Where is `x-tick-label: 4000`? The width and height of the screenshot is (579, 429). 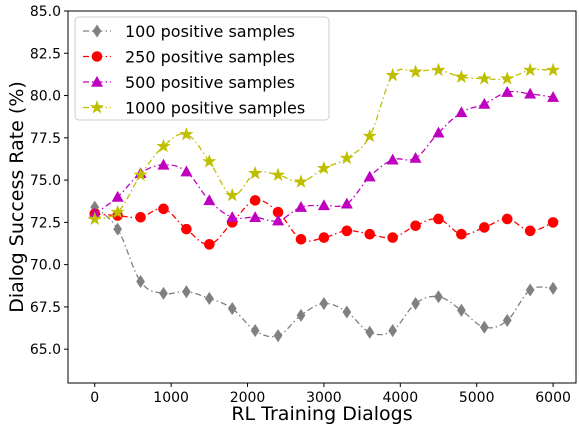 x-tick-label: 4000 is located at coordinates (400, 398).